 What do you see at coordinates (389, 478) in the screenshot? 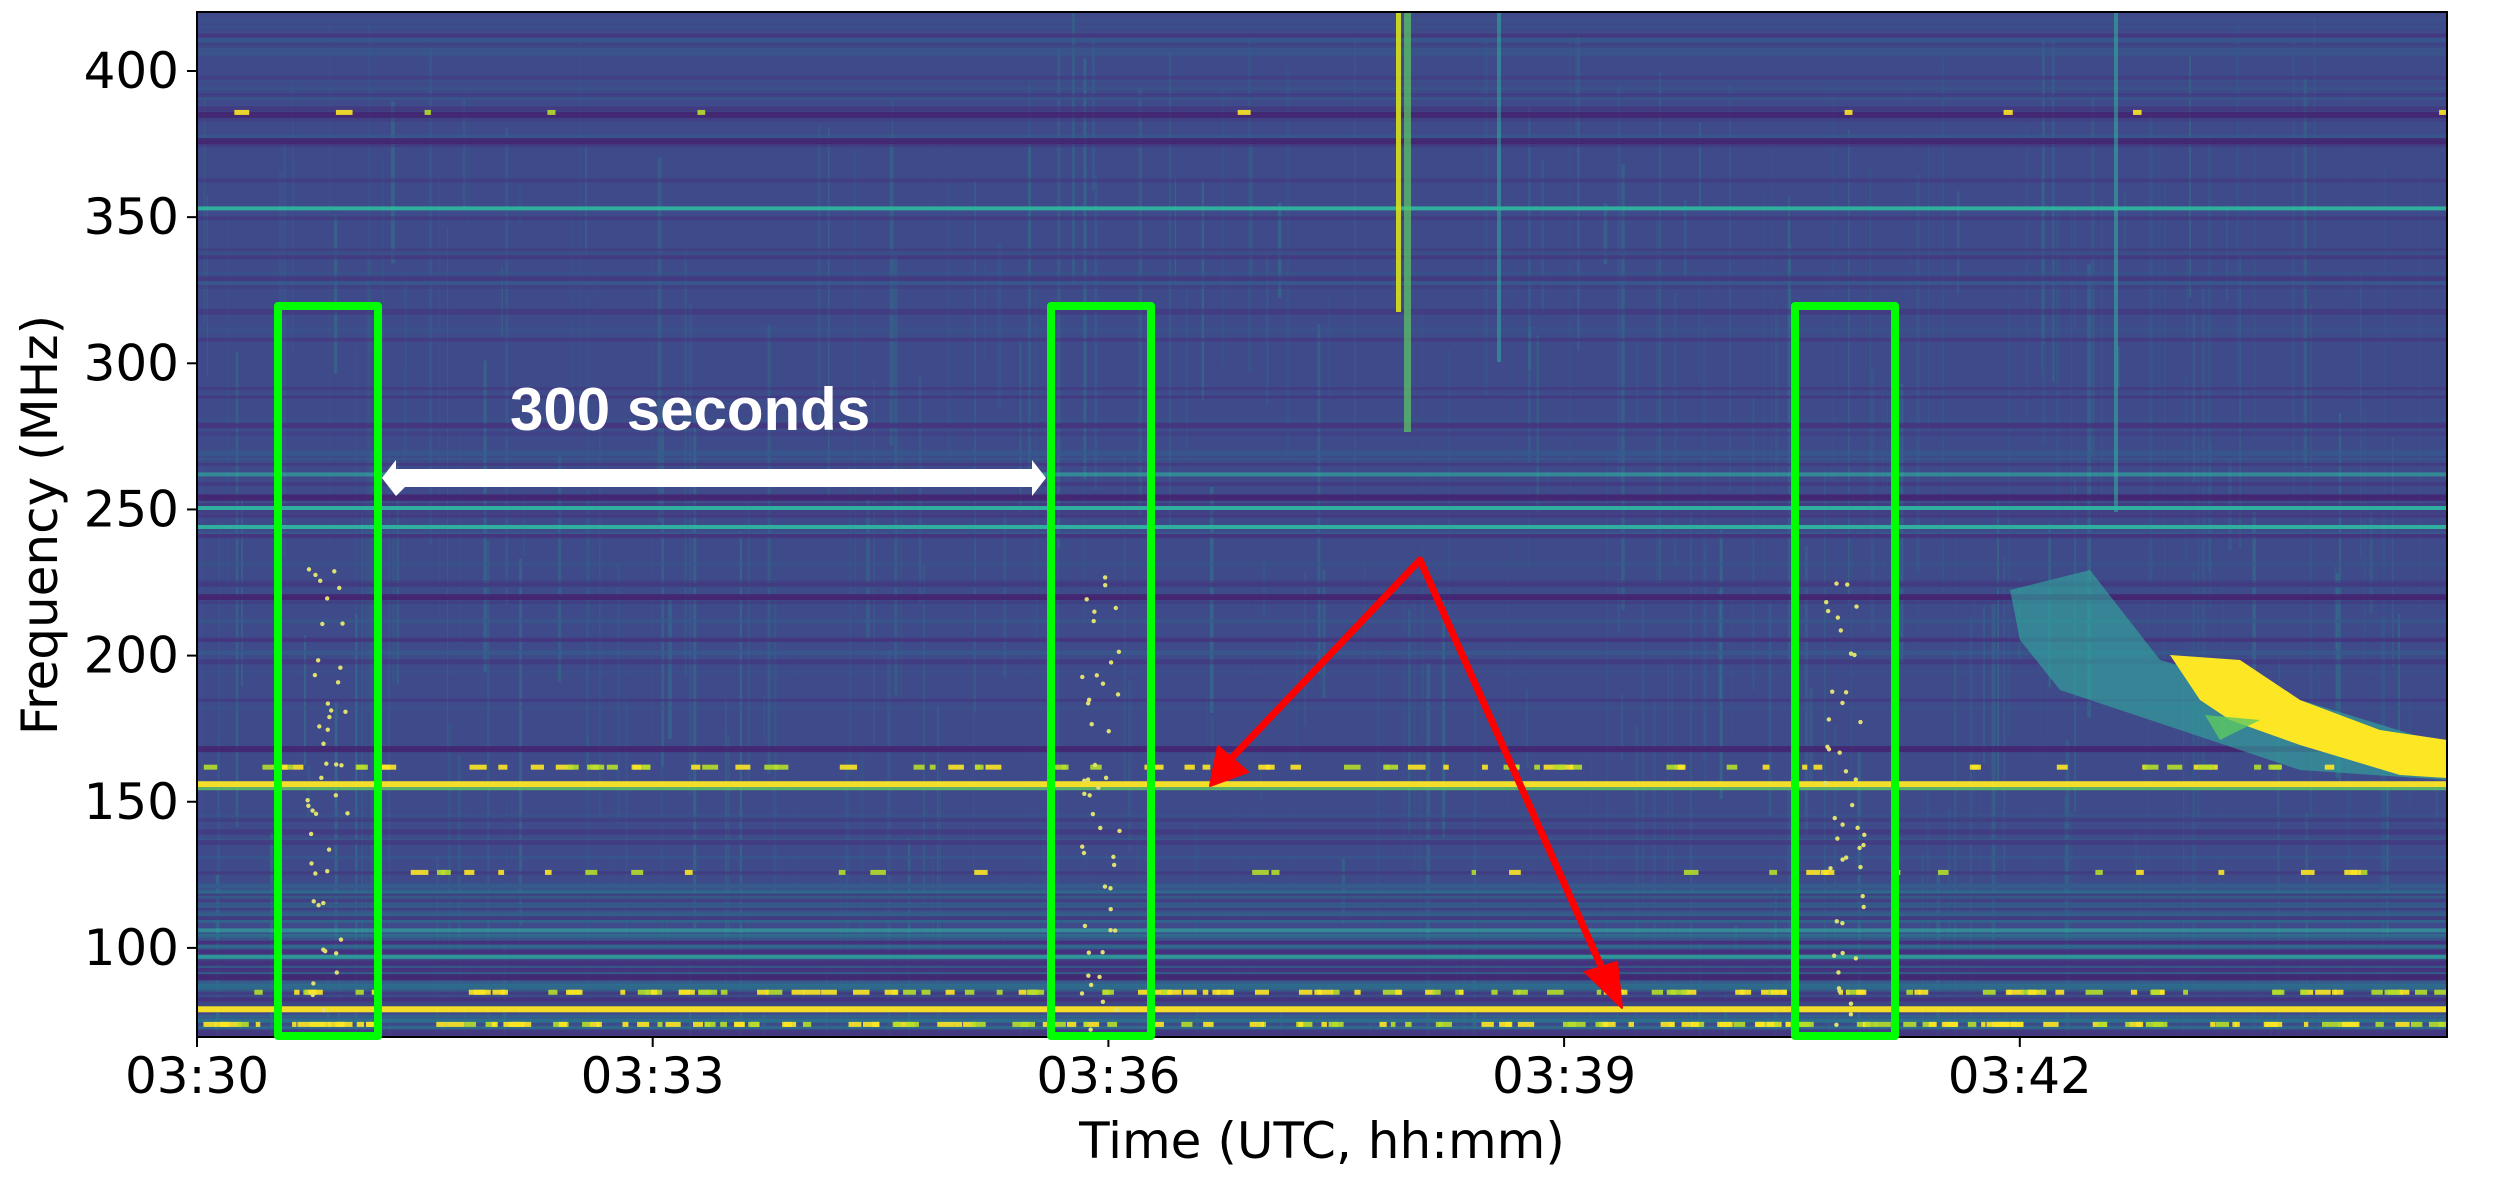
I see `arrow-head-left-fill` at bounding box center [389, 478].